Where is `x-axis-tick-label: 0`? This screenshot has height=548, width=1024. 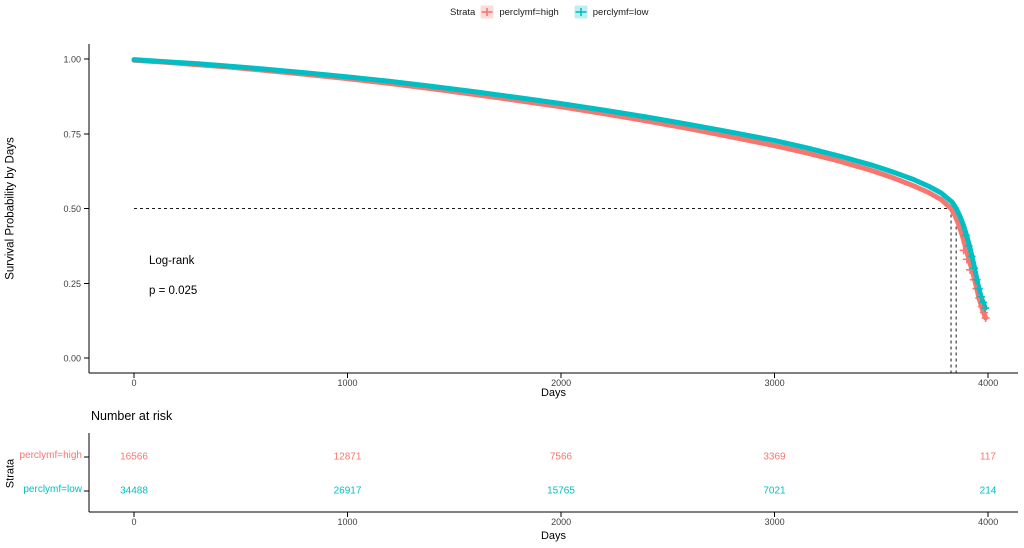
x-axis-tick-label: 0 is located at coordinates (133, 383).